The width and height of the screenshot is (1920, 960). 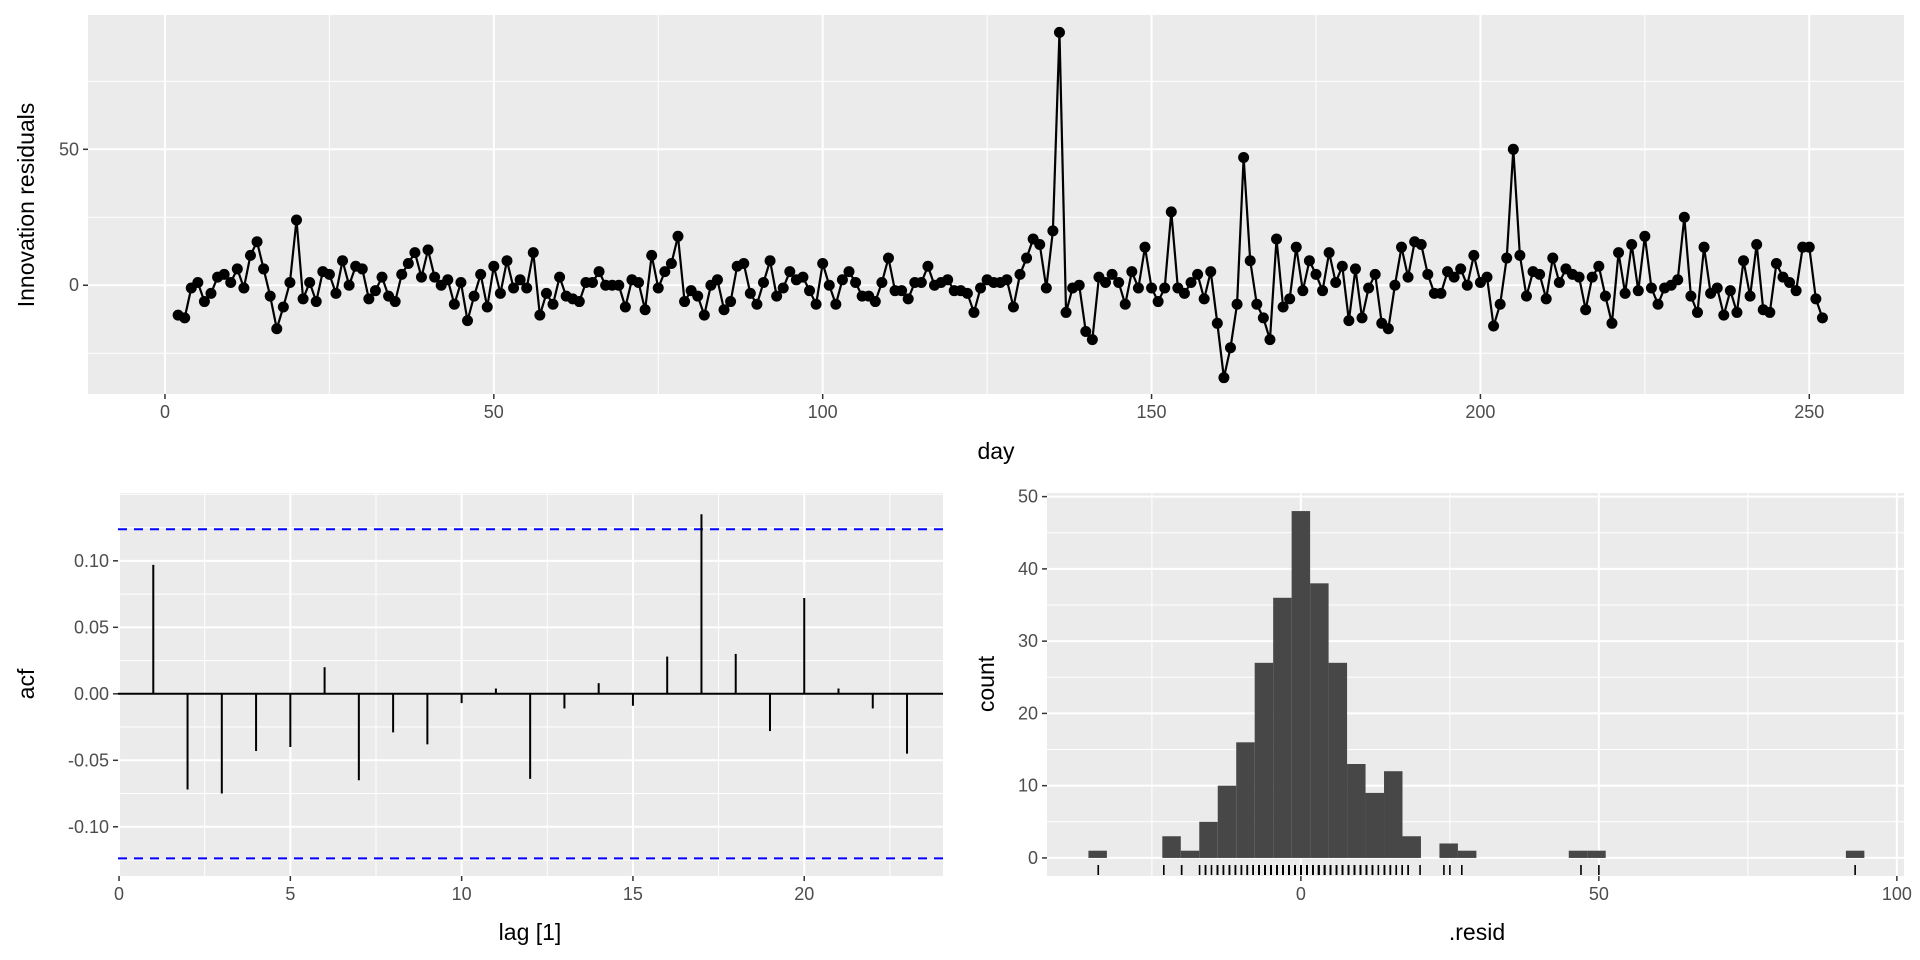 I want to click on acf-y-axis-title: acf, so click(x=26, y=683).